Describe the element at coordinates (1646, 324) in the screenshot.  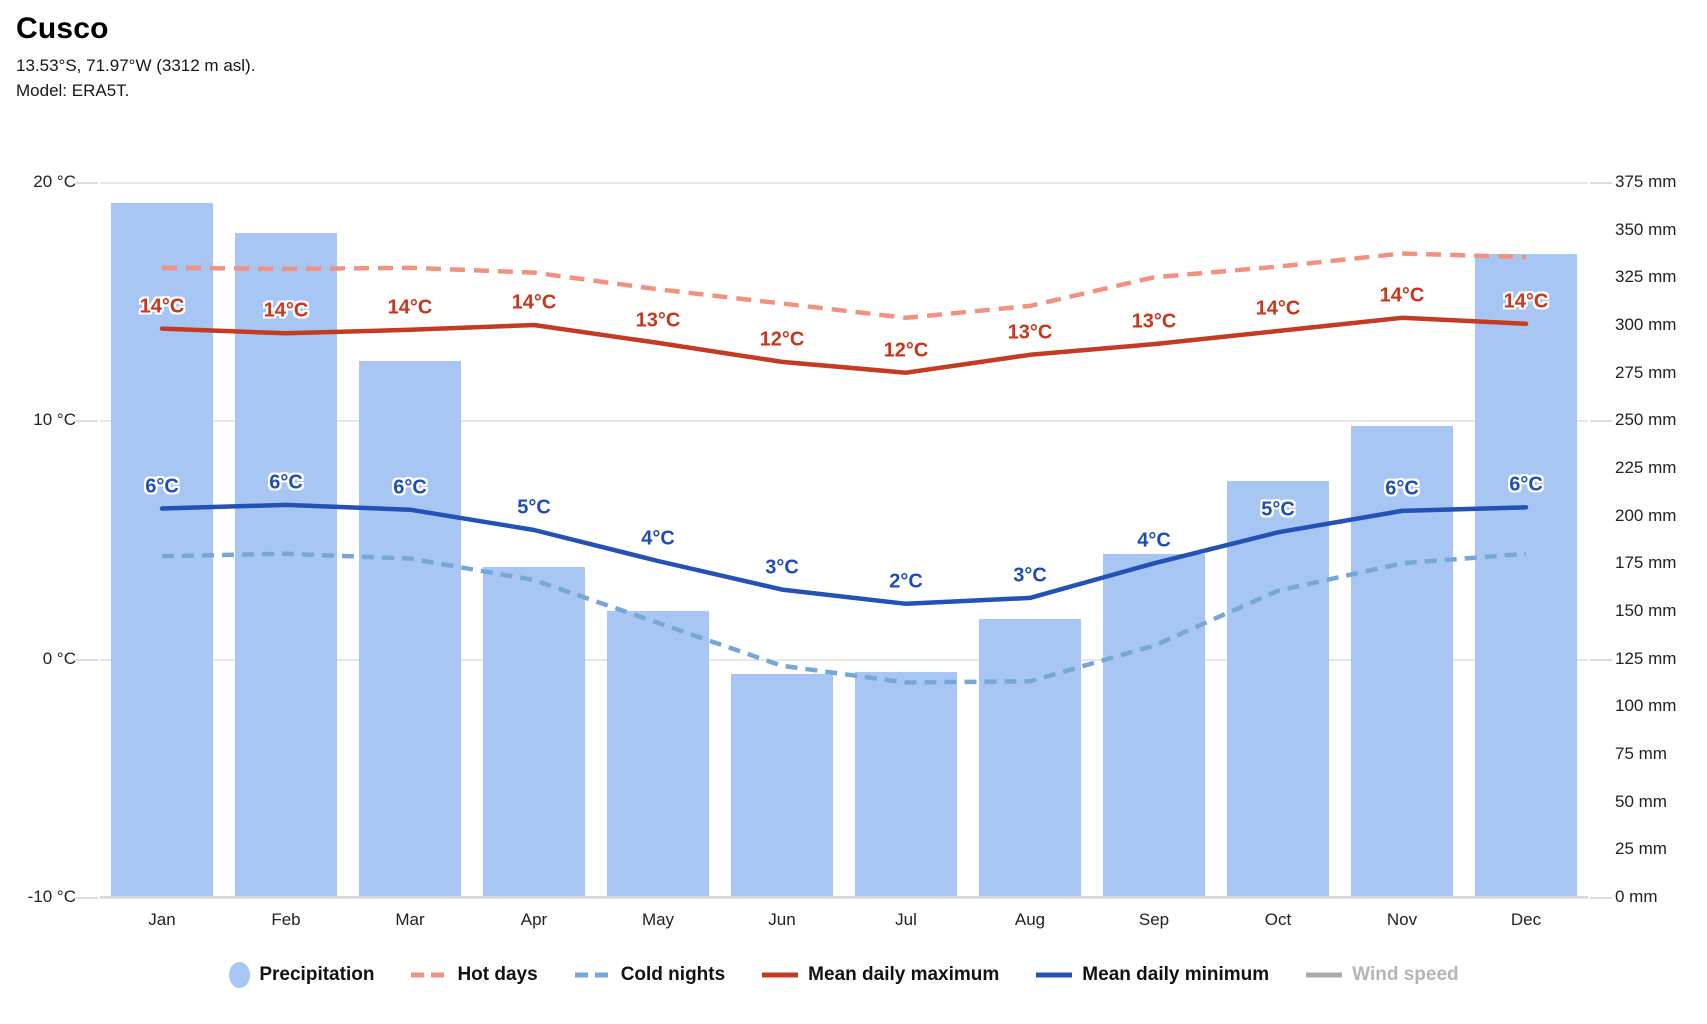
I see `precipitation-tick-label: 300 mm` at that location.